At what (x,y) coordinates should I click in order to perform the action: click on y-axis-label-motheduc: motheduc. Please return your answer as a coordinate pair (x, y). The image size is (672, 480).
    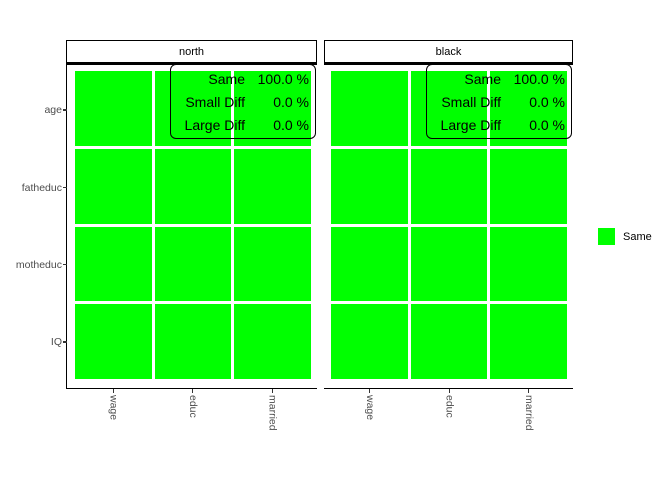
    Looking at the image, I should click on (38, 264).